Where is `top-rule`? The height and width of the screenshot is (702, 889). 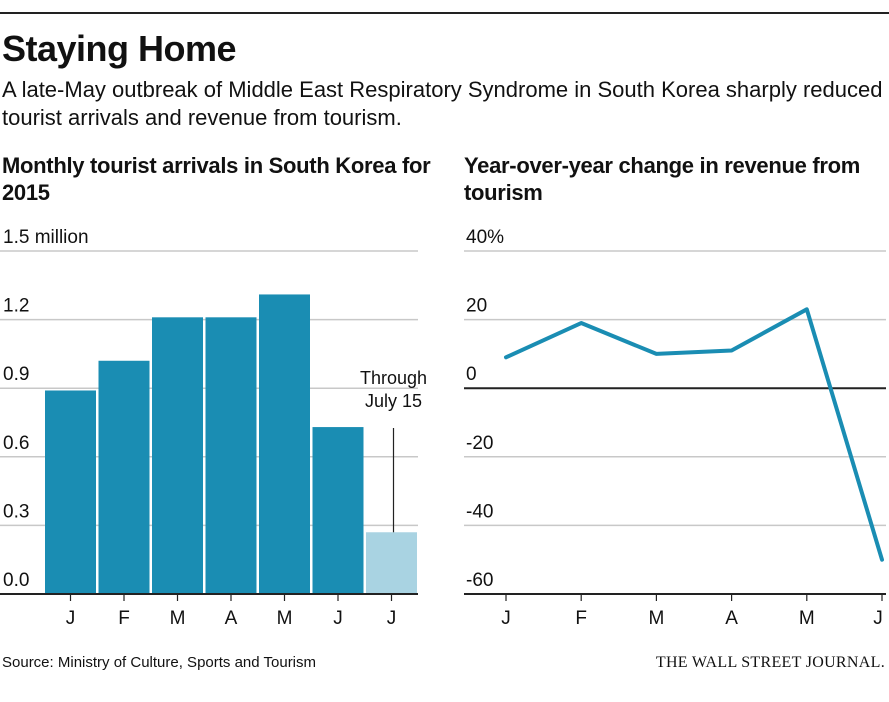 top-rule is located at coordinates (444, 13).